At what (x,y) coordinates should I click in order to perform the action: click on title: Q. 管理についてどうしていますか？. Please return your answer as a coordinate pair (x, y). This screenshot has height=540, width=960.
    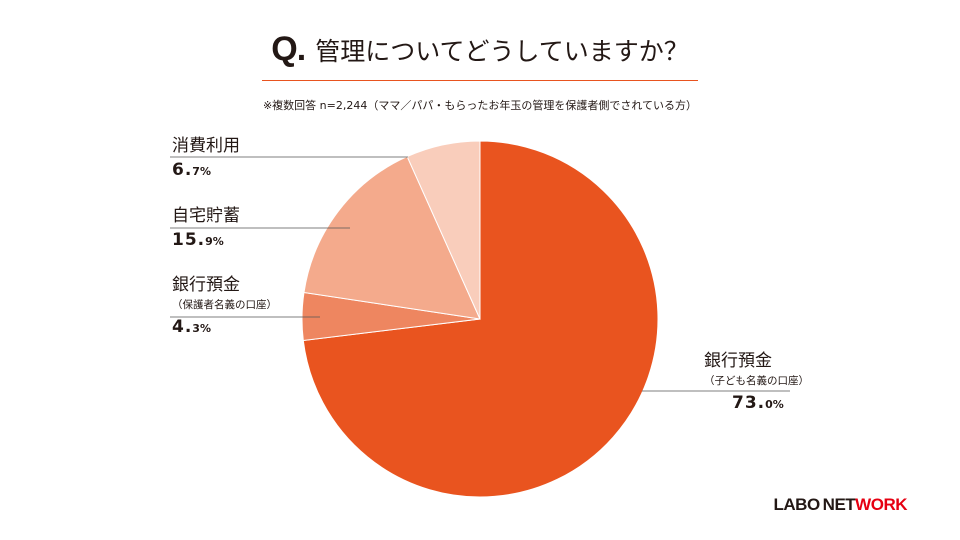
    Looking at the image, I should click on (480, 49).